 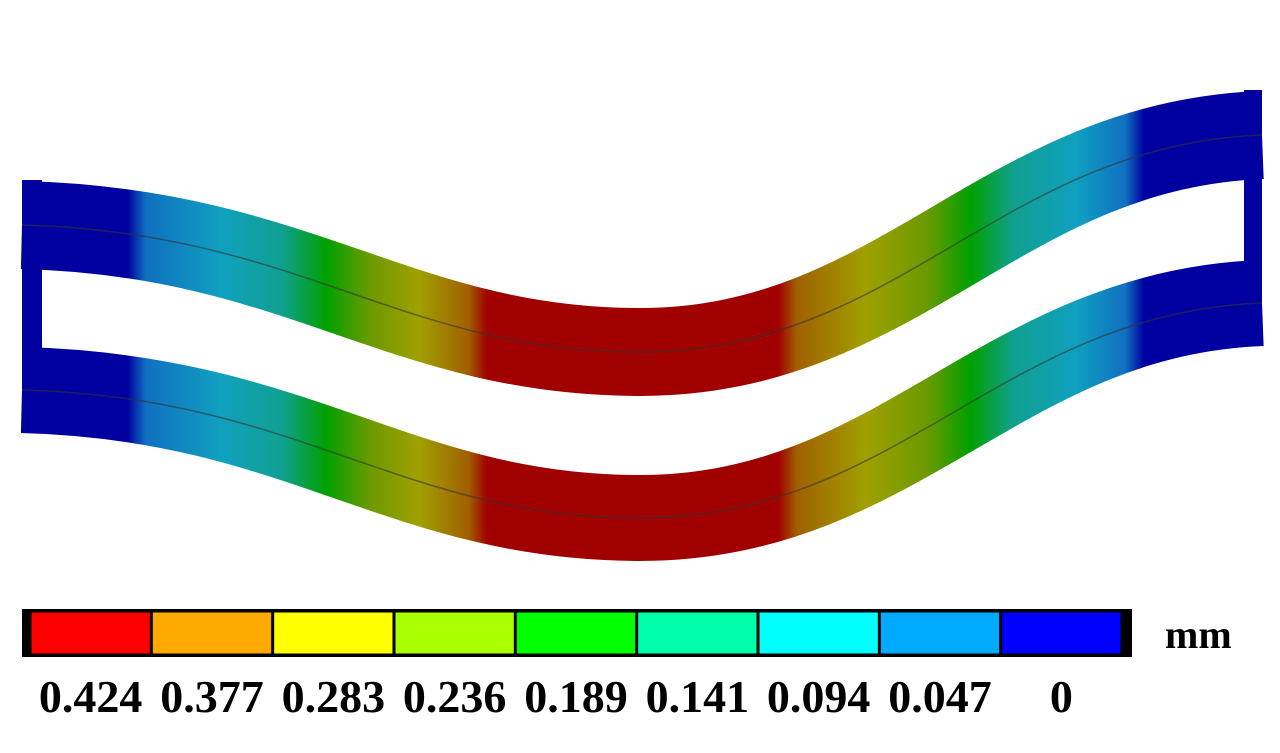 What do you see at coordinates (32, 305) in the screenshot?
I see `left-connector` at bounding box center [32, 305].